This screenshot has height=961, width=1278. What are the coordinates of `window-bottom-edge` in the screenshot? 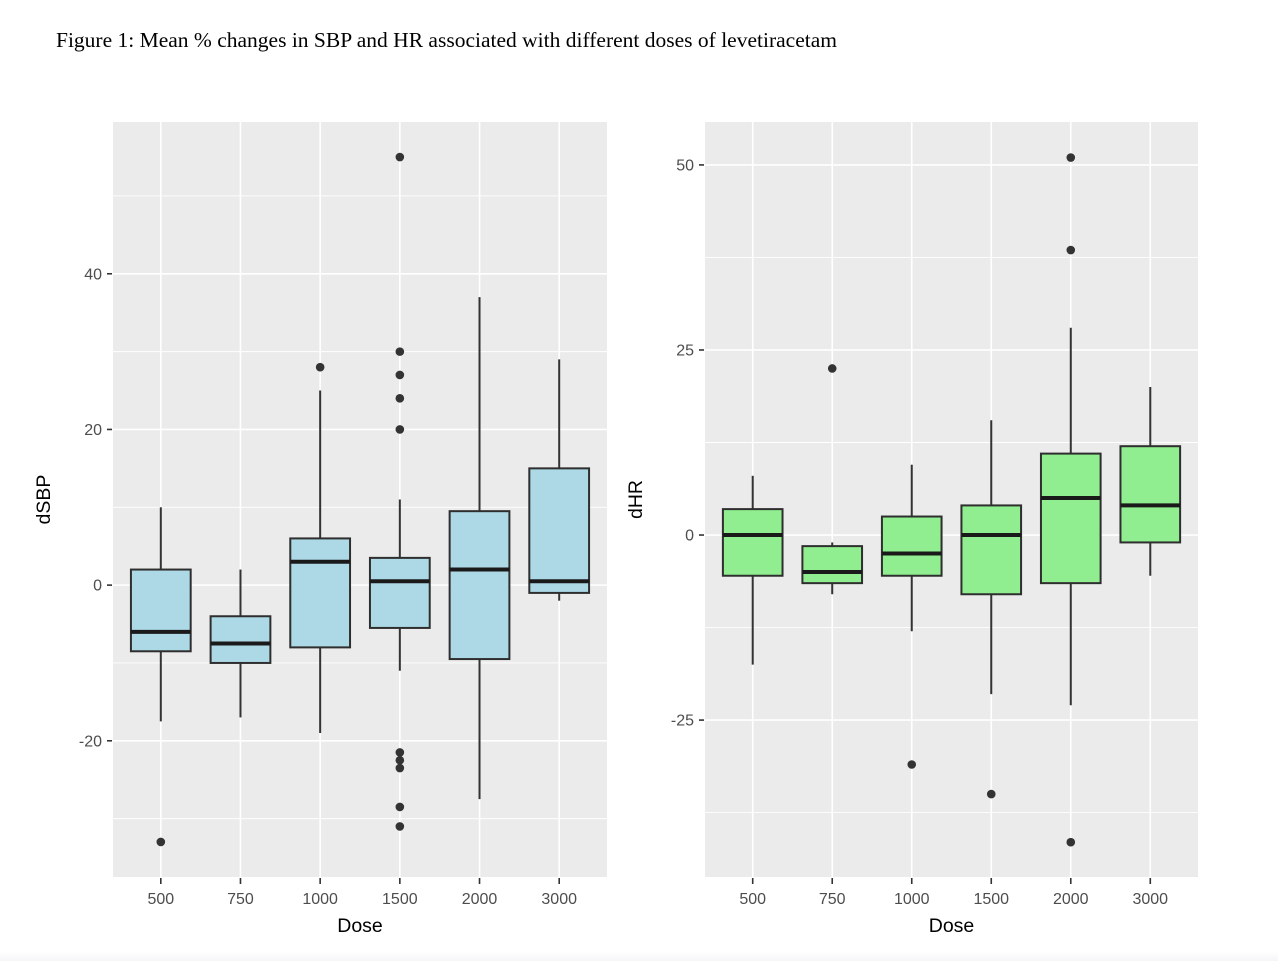 It's located at (639, 956).